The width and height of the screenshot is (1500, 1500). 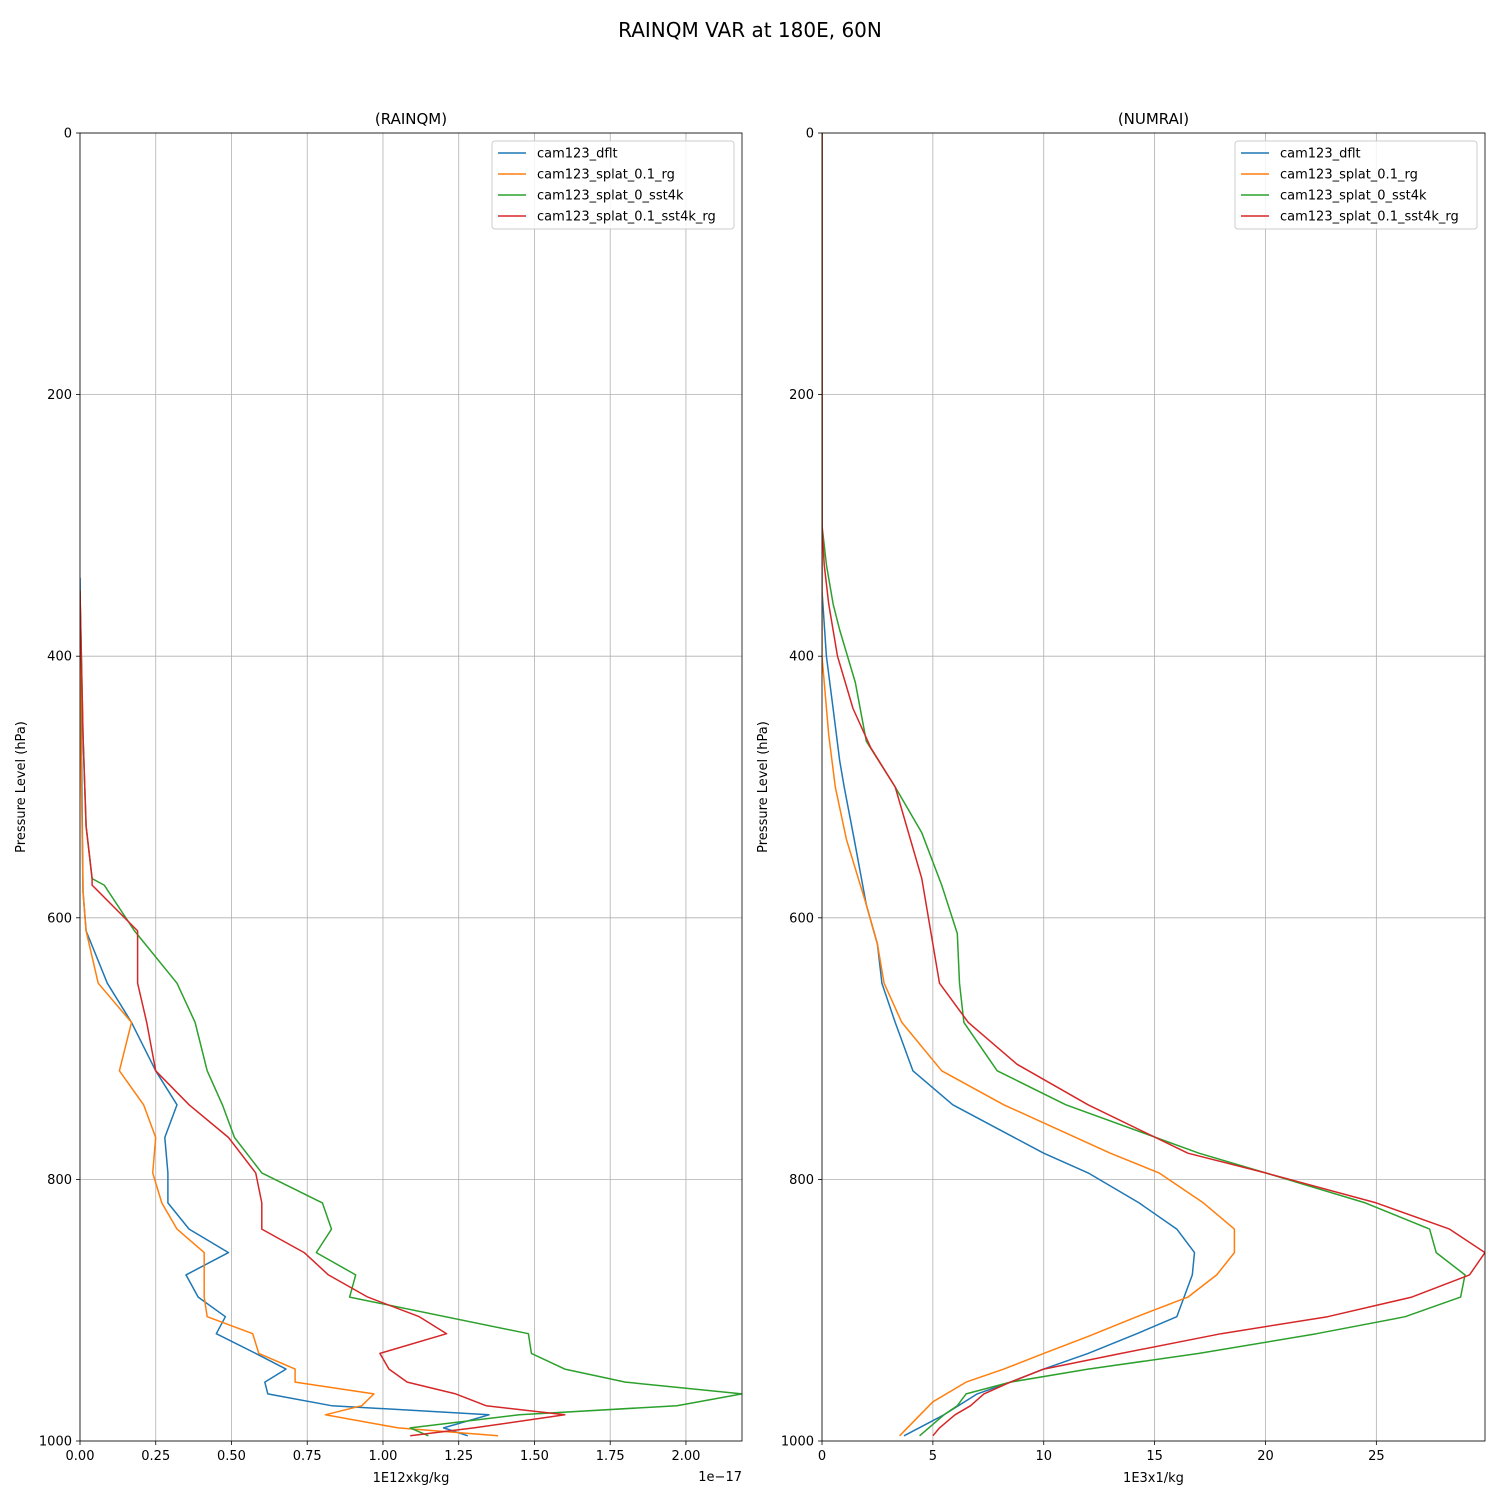 I want to click on rainqm-xtick-label-4: 1.00, so click(x=382, y=1456).